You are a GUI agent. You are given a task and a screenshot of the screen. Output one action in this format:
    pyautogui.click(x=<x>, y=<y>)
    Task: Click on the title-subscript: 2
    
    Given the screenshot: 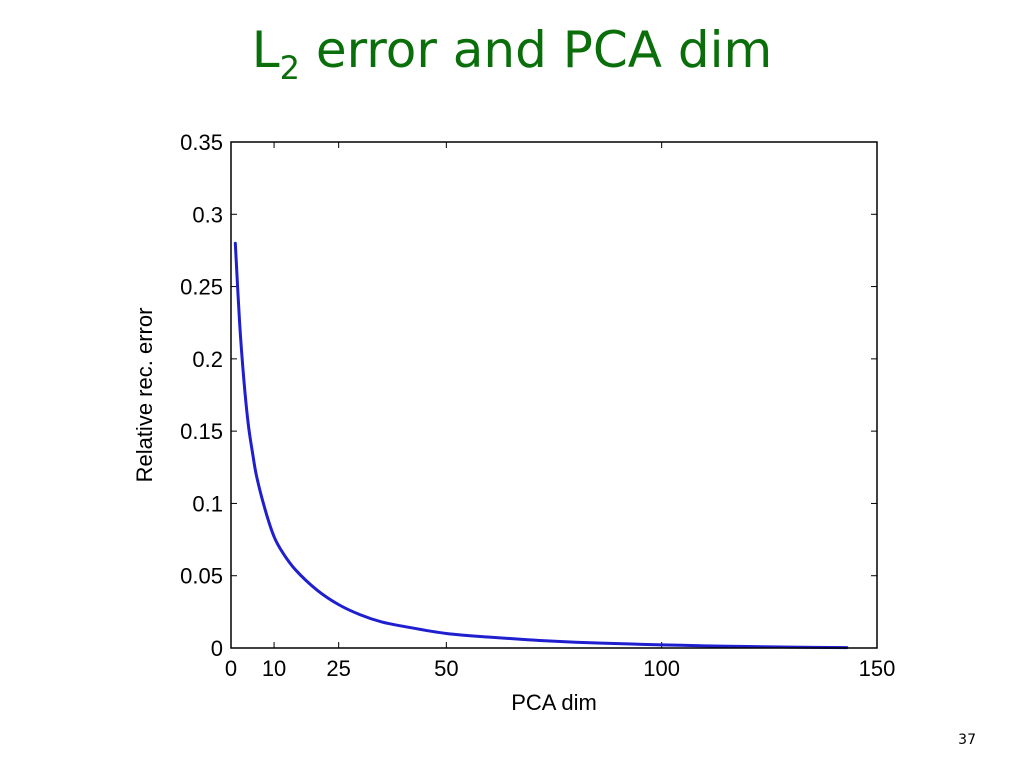 What is the action you would take?
    pyautogui.click(x=289, y=68)
    